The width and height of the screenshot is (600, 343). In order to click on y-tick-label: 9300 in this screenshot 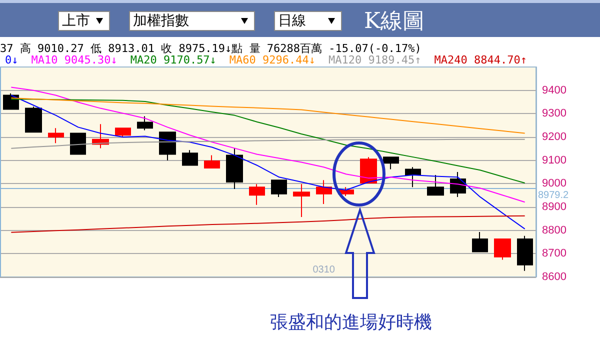, I will do `click(554, 114)`.